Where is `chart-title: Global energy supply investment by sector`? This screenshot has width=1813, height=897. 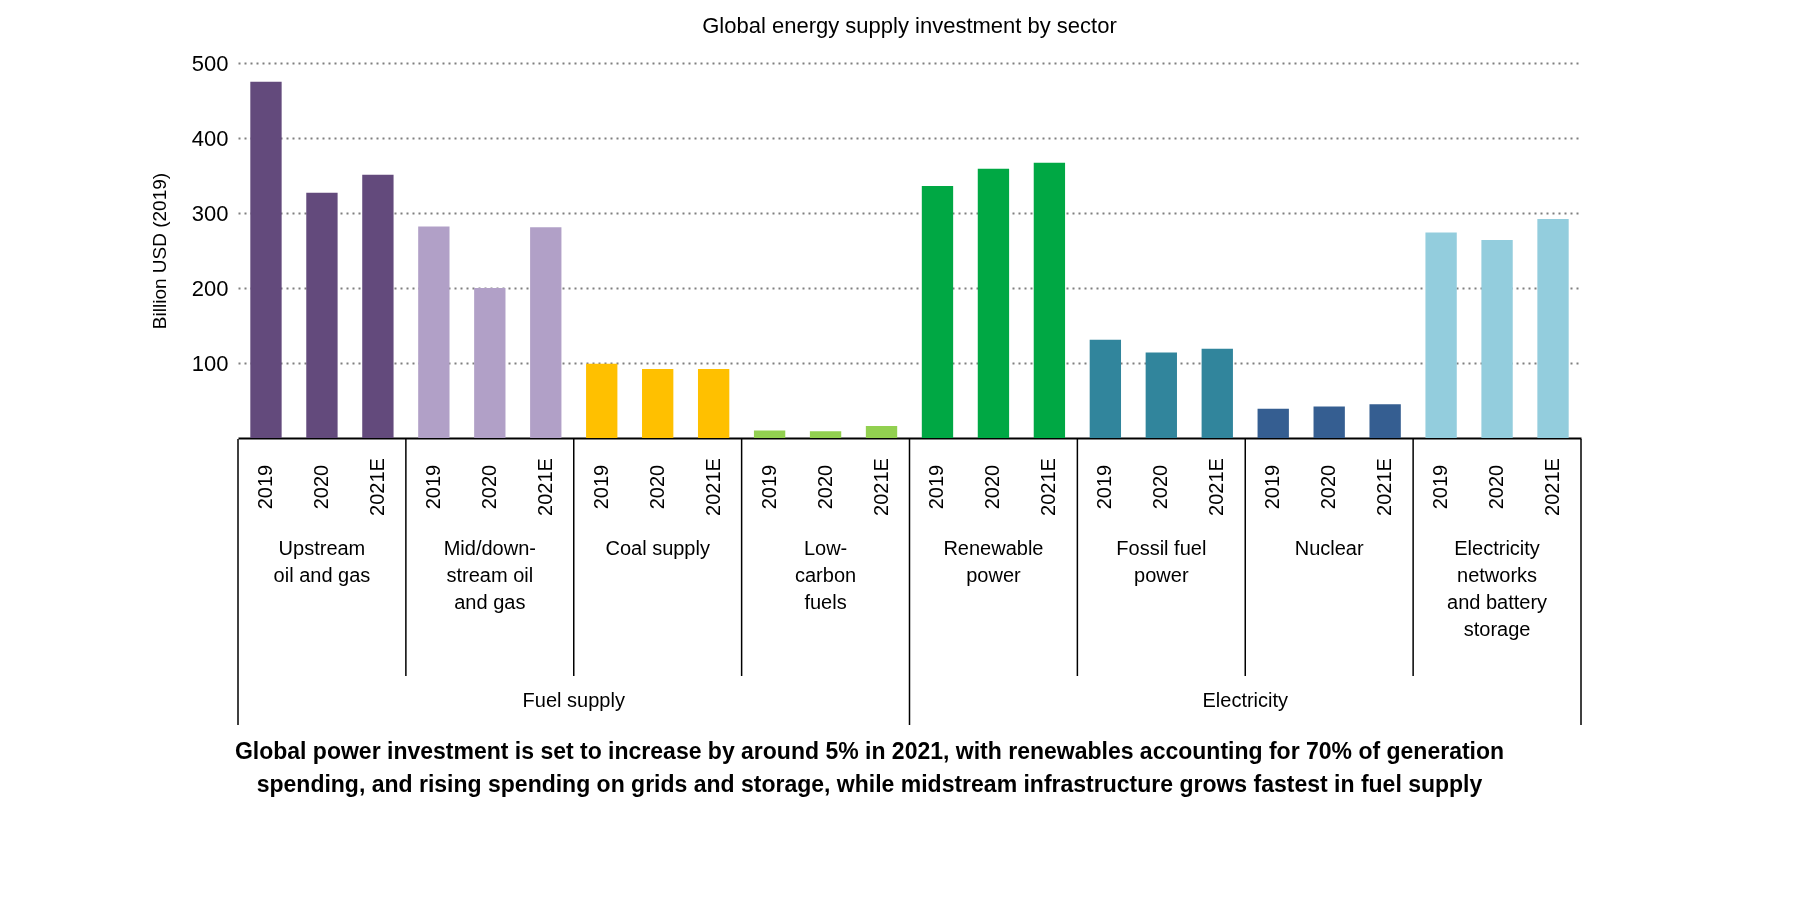
chart-title: Global energy supply investment by sector is located at coordinates (909, 25).